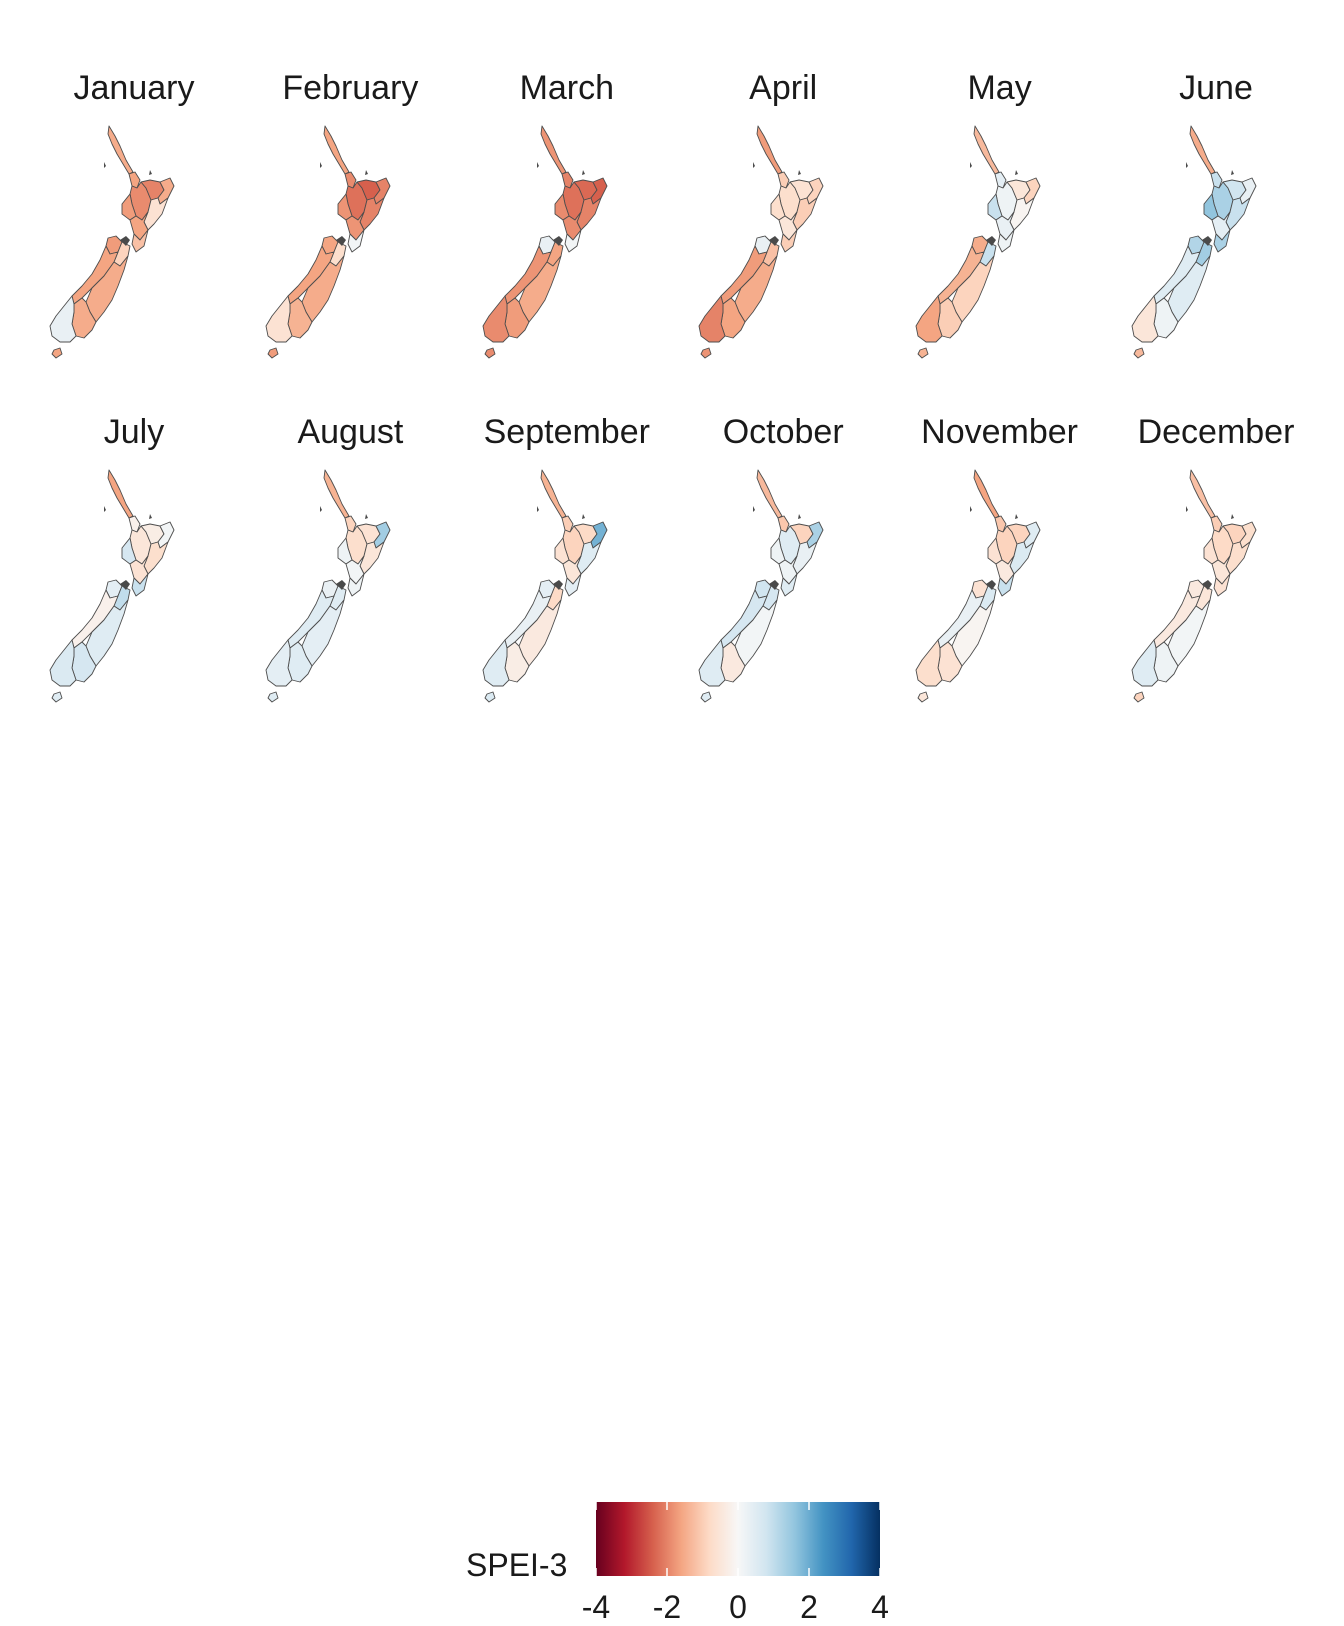 Image resolution: width=1344 pixels, height=1626 pixels. Describe the element at coordinates (1216, 523) in the screenshot. I see `map-panel-december: December` at that location.